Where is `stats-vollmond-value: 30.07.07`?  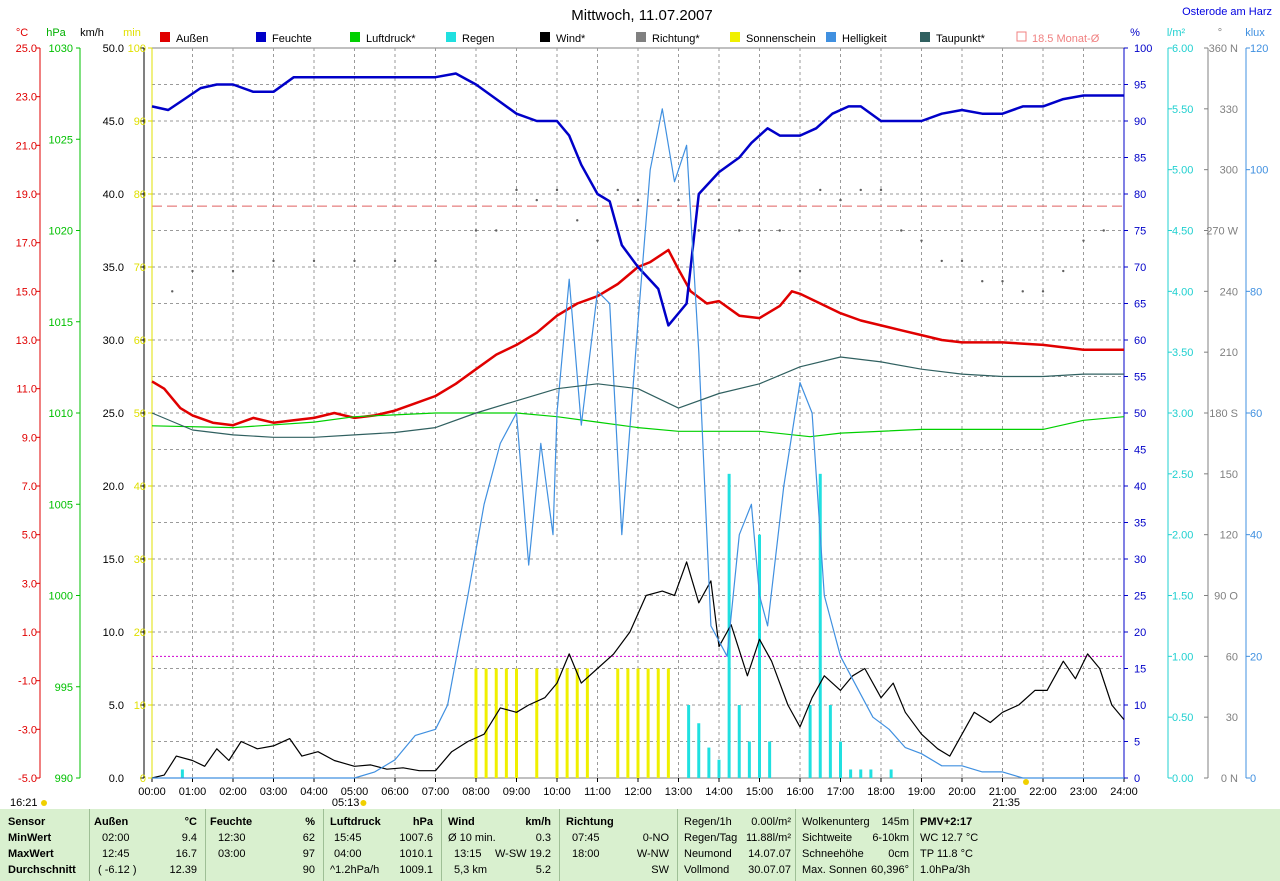 stats-vollmond-value: 30.07.07 is located at coordinates (769, 870).